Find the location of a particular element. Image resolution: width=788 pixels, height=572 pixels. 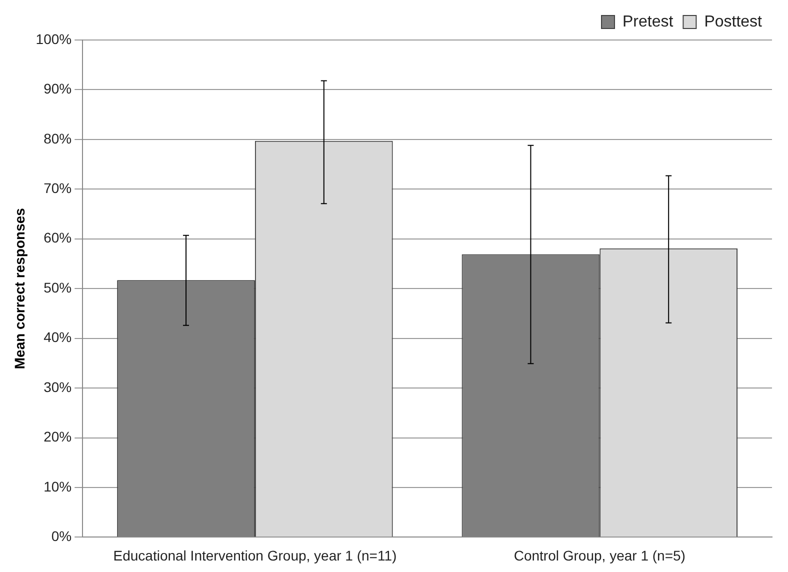

y-tick-label: 40% is located at coordinates (58, 337).